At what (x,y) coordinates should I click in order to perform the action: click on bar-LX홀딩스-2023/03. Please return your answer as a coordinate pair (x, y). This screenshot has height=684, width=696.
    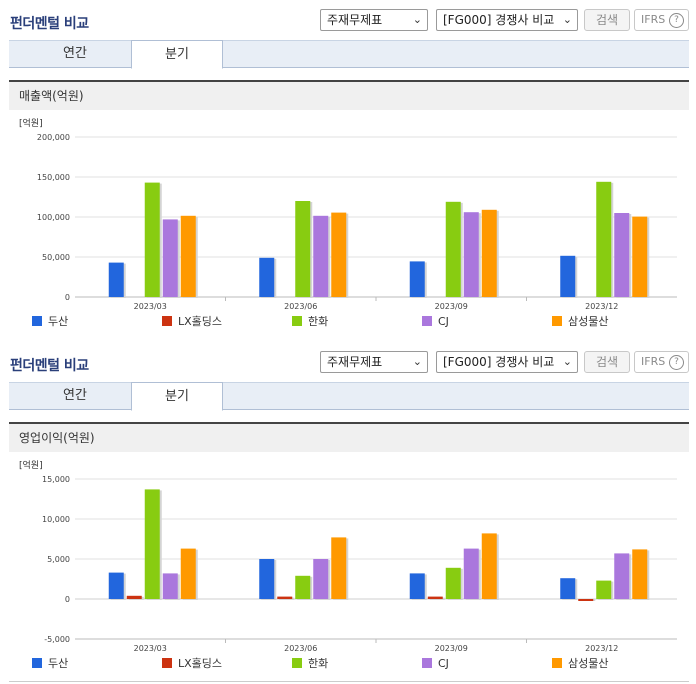
    Looking at the image, I should click on (134, 597).